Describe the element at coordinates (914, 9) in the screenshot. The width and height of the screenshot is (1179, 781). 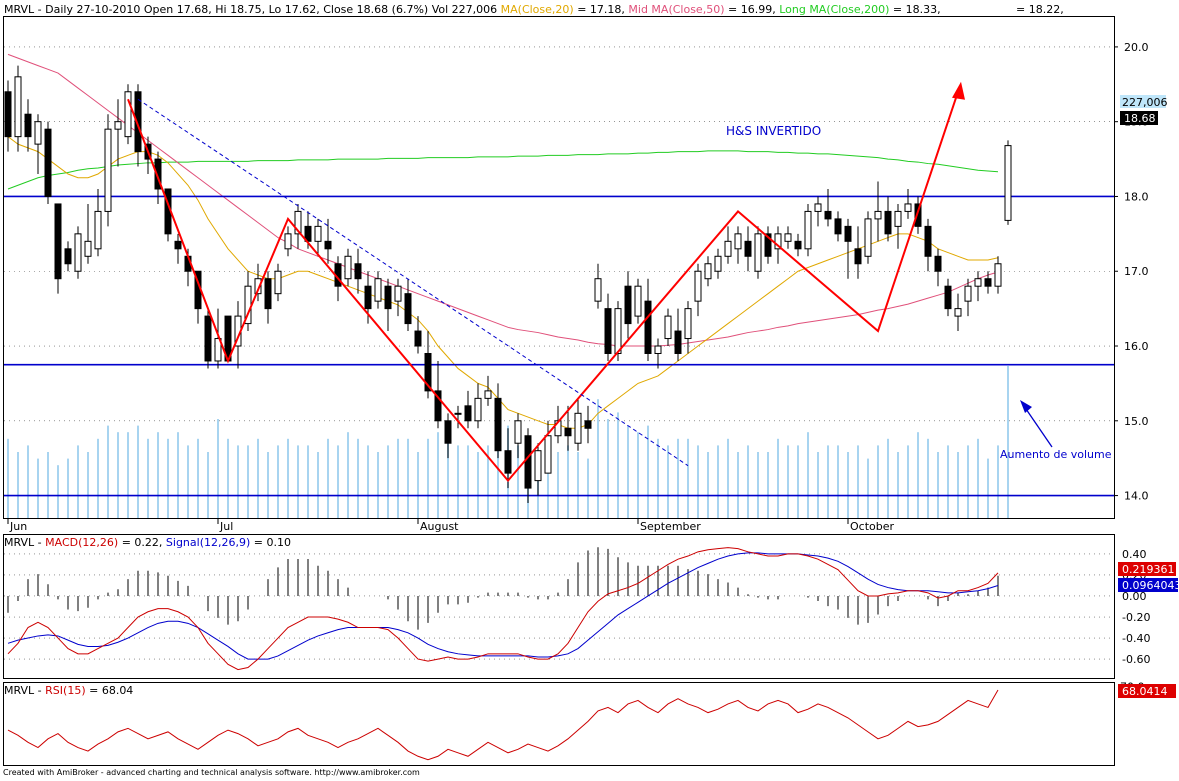
I see `header-ma200-value: = 18.33,` at that location.